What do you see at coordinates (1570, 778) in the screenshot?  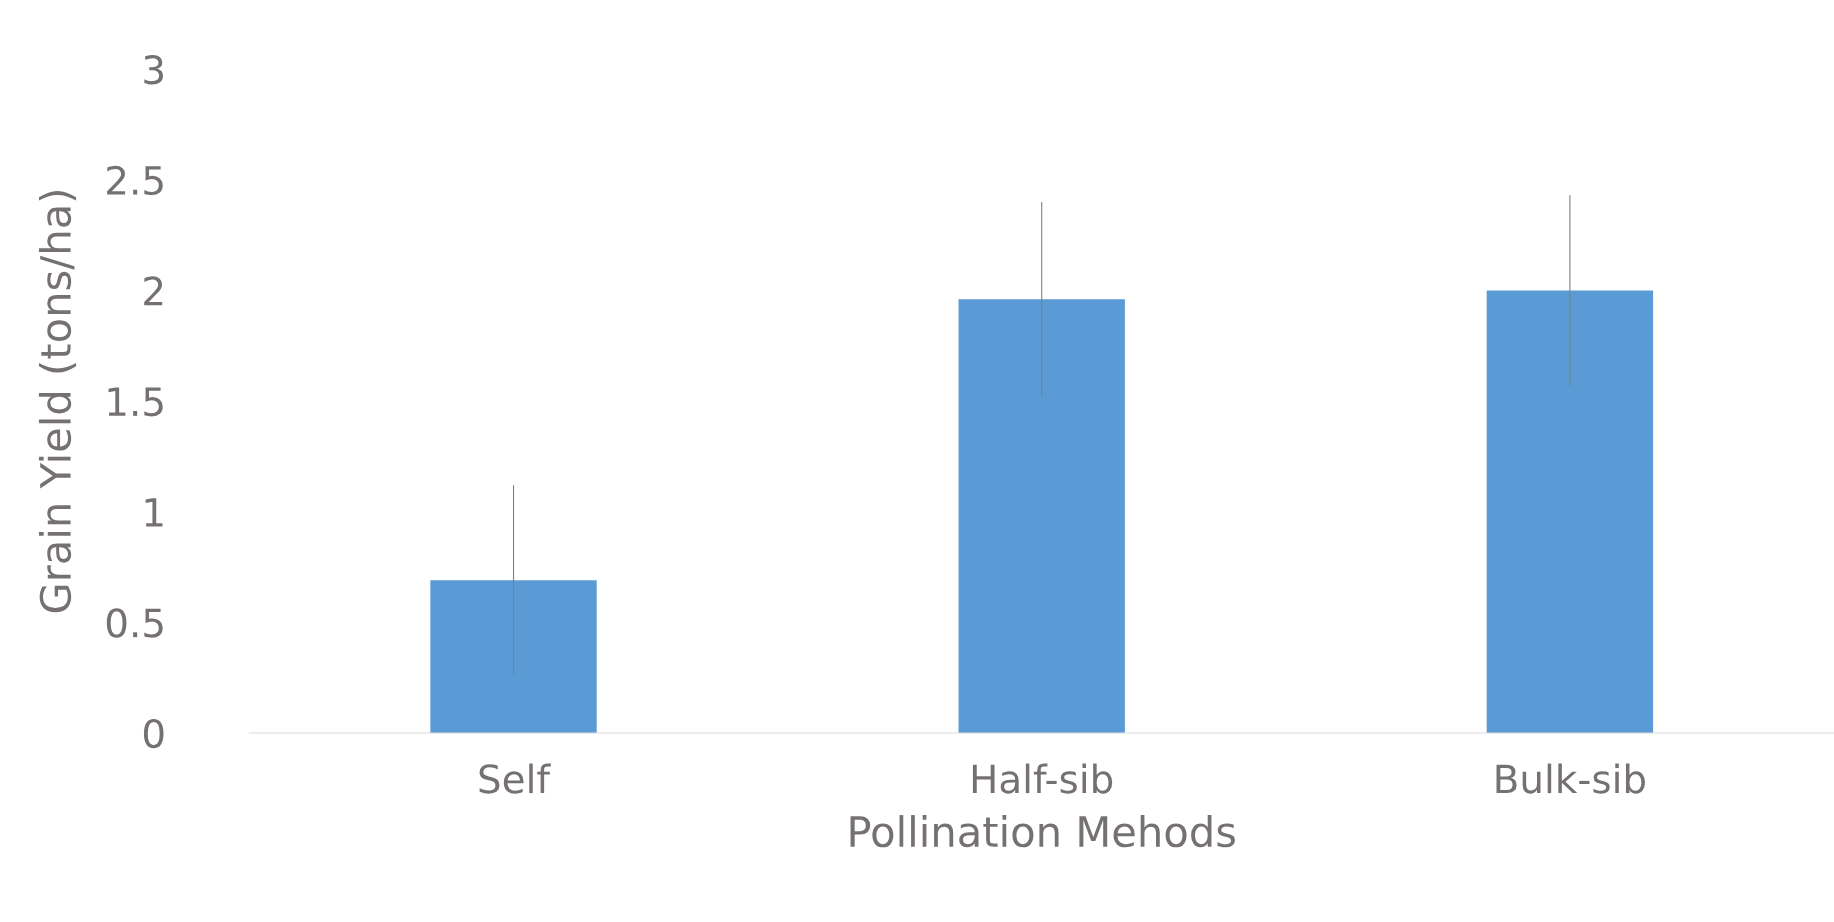 I see `x-tick-label: Bulk-sib` at bounding box center [1570, 778].